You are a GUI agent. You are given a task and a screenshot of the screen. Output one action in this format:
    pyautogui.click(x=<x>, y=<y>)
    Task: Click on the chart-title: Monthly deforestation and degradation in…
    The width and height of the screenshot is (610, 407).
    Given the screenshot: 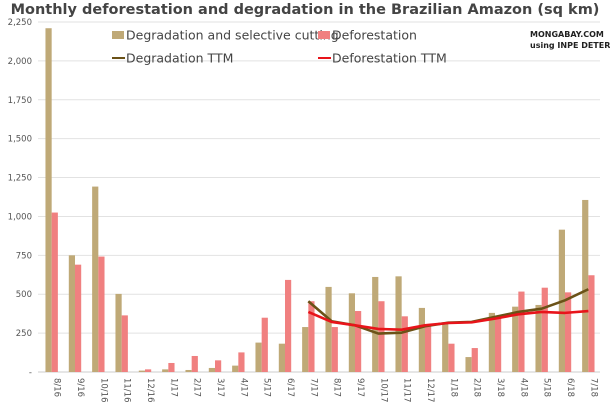 What is the action you would take?
    pyautogui.click(x=305, y=10)
    